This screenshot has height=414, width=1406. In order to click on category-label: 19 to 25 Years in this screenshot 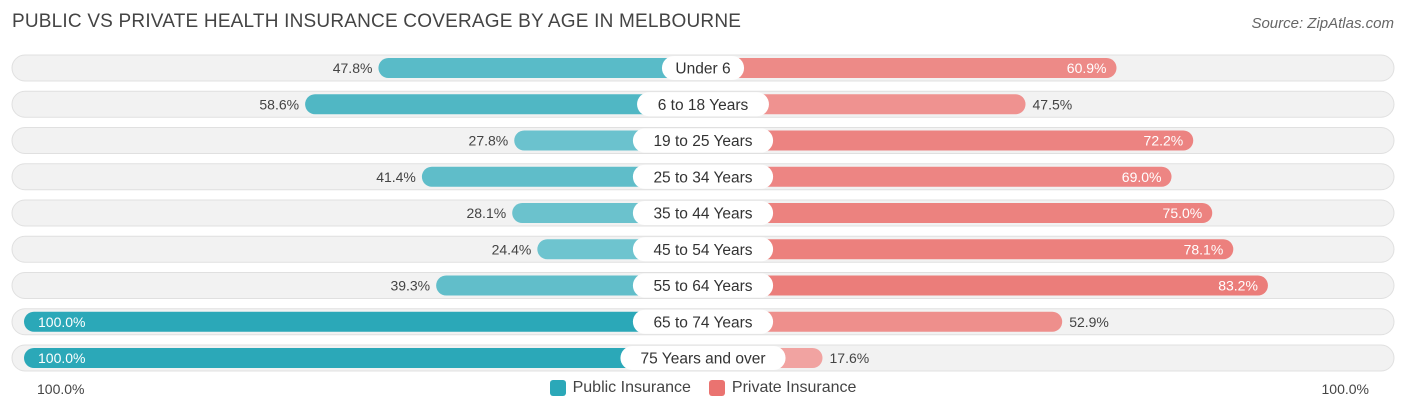, I will do `click(702, 141)`.